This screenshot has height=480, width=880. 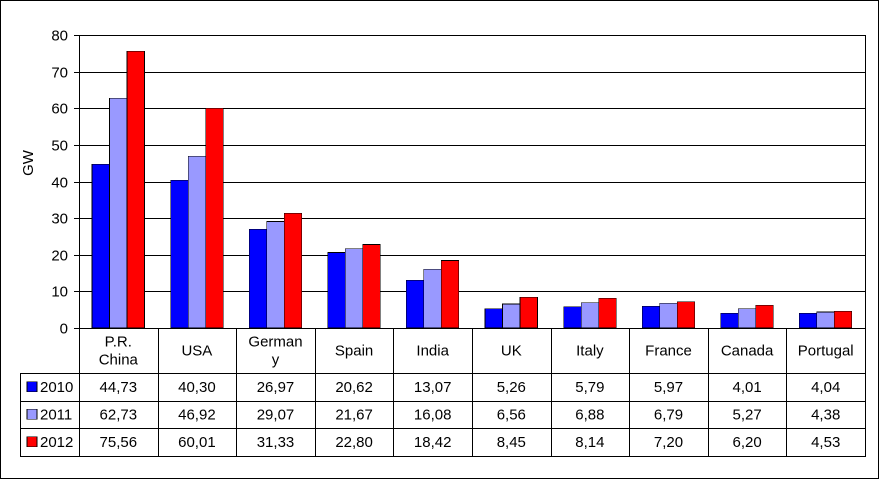 I want to click on table-cell: 5,26, so click(x=511, y=387).